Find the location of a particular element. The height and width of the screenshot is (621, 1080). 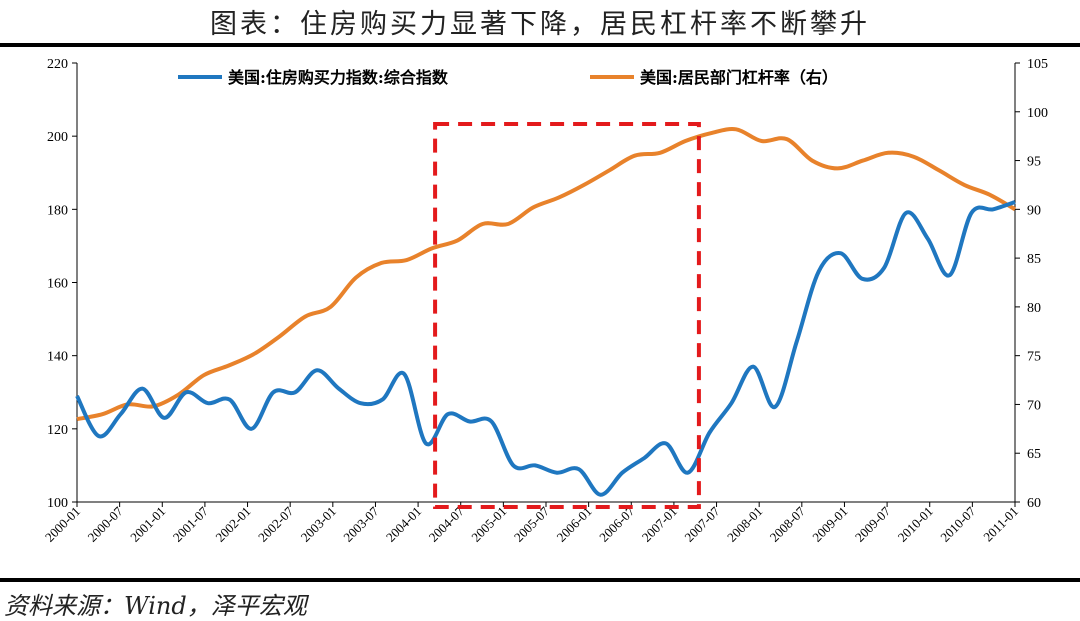

y-right-tick-label: 90 is located at coordinates (1034, 210).